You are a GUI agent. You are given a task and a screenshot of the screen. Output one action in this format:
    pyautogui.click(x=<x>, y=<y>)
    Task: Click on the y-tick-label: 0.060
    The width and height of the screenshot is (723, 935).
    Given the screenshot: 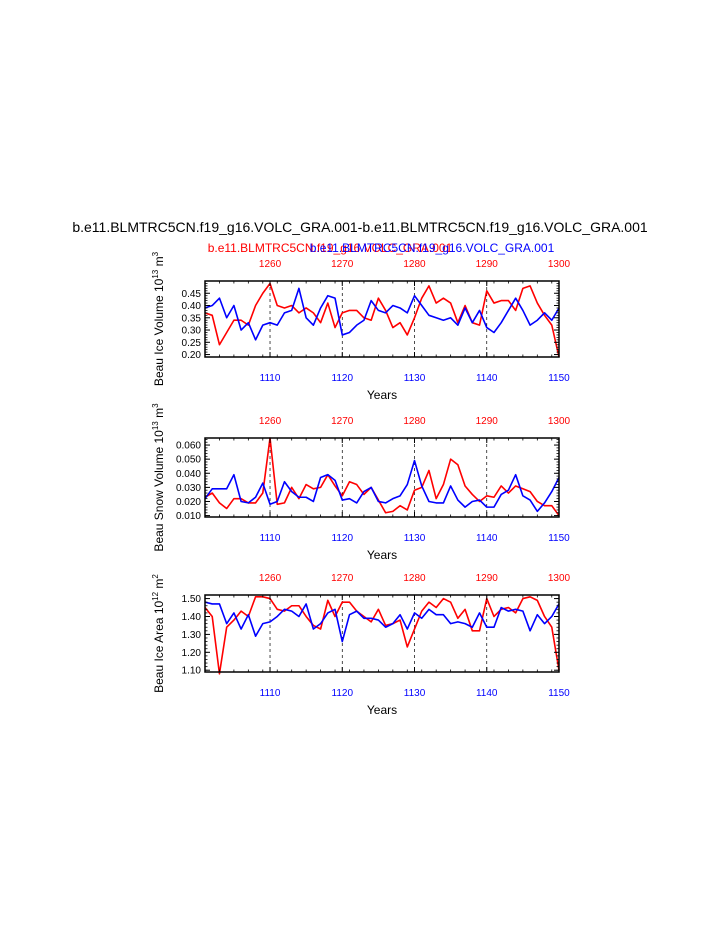 What is the action you would take?
    pyautogui.click(x=188, y=446)
    